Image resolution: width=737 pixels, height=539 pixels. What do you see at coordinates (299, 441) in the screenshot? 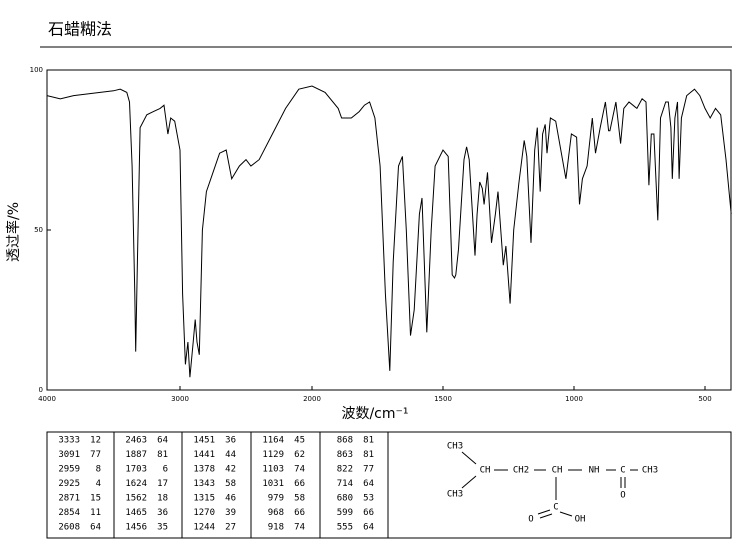
I see `transmittance: 45` at bounding box center [299, 441].